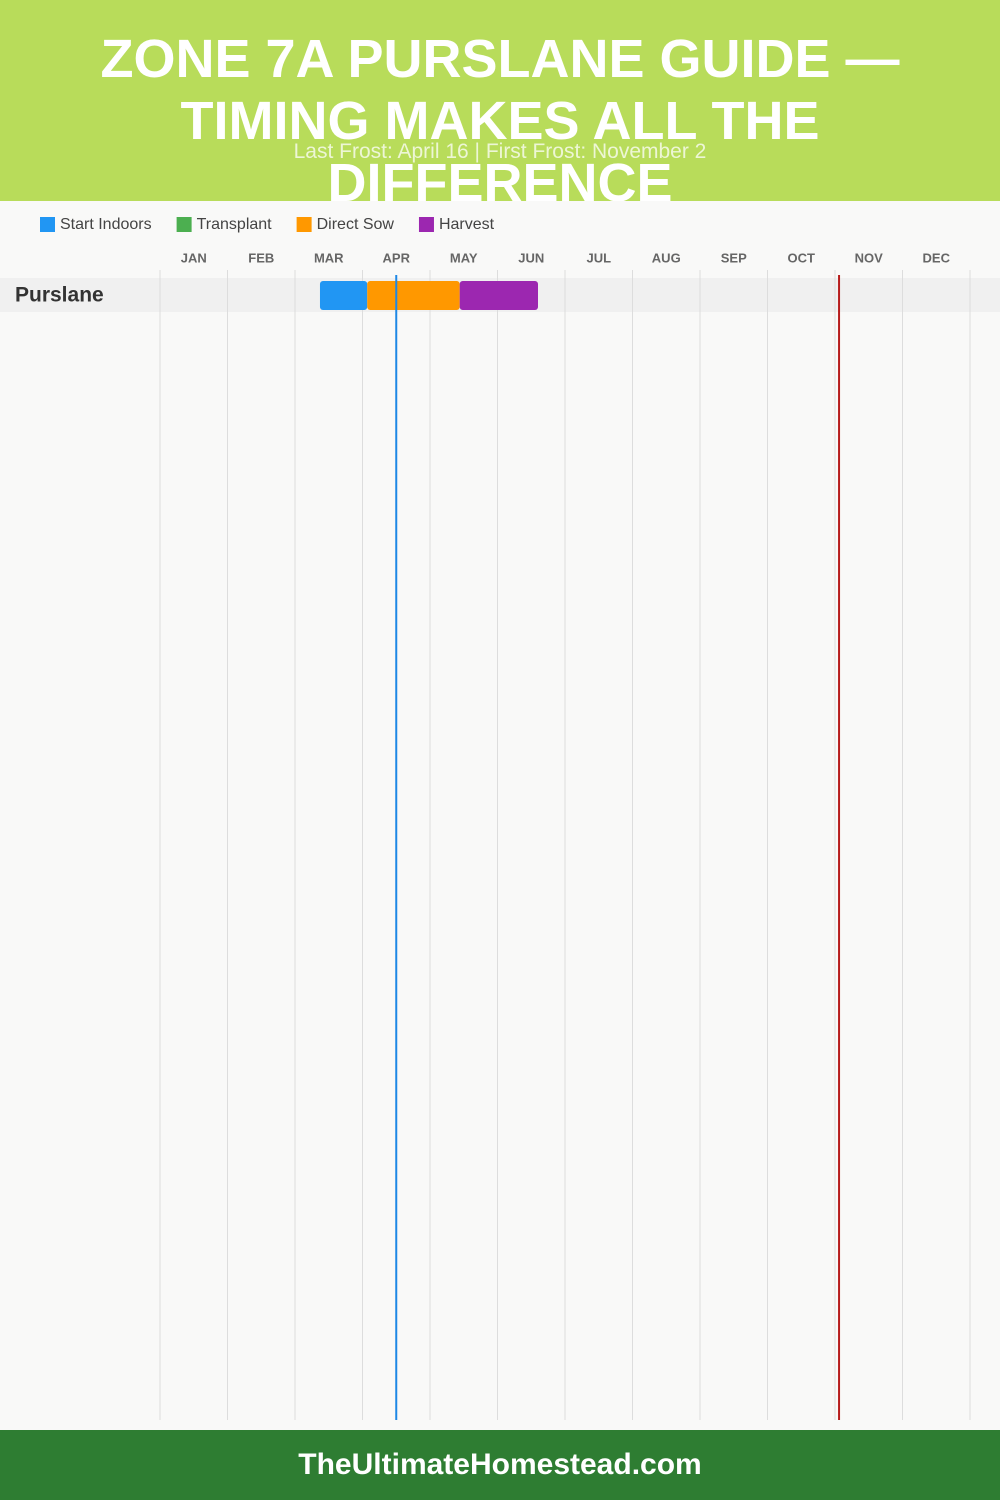  I want to click on month-label: SEP, so click(734, 257).